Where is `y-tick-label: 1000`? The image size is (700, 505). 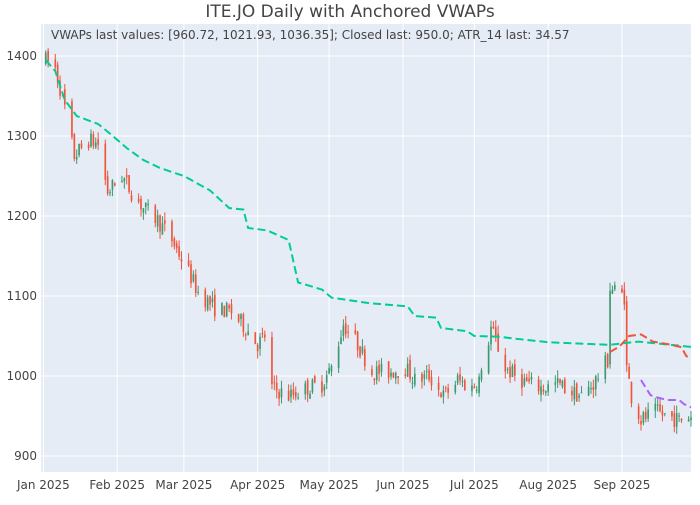 y-tick-label: 1000 is located at coordinates (21, 376).